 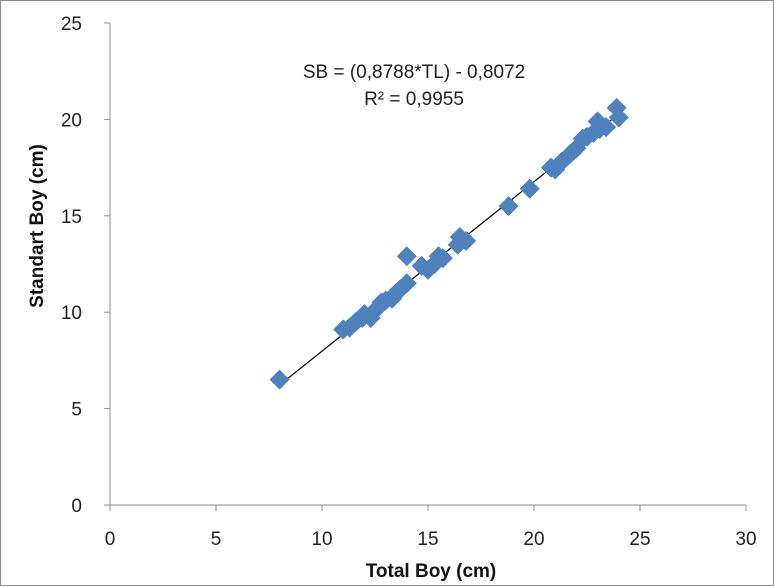 I want to click on x-tick-labels: 0 5 10 15 20 25 30, so click(x=431, y=539).